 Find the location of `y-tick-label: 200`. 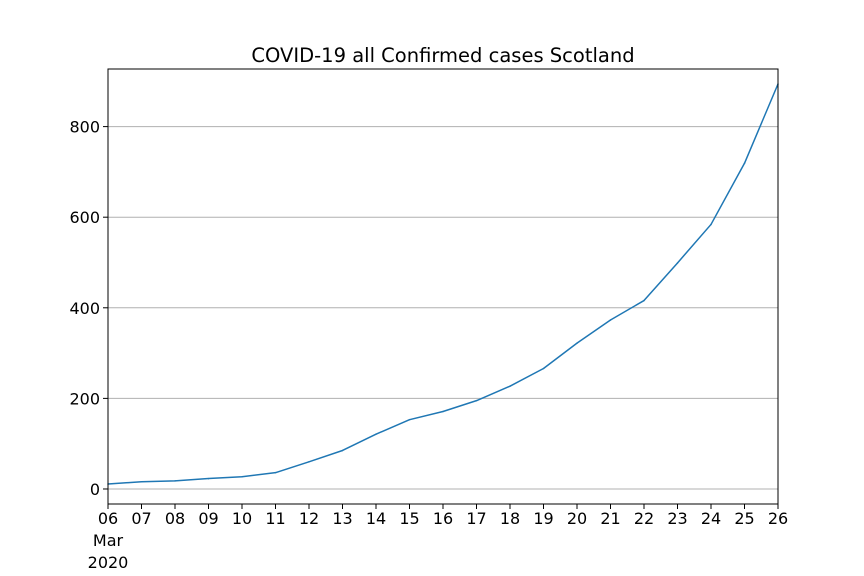

y-tick-label: 200 is located at coordinates (84, 398).